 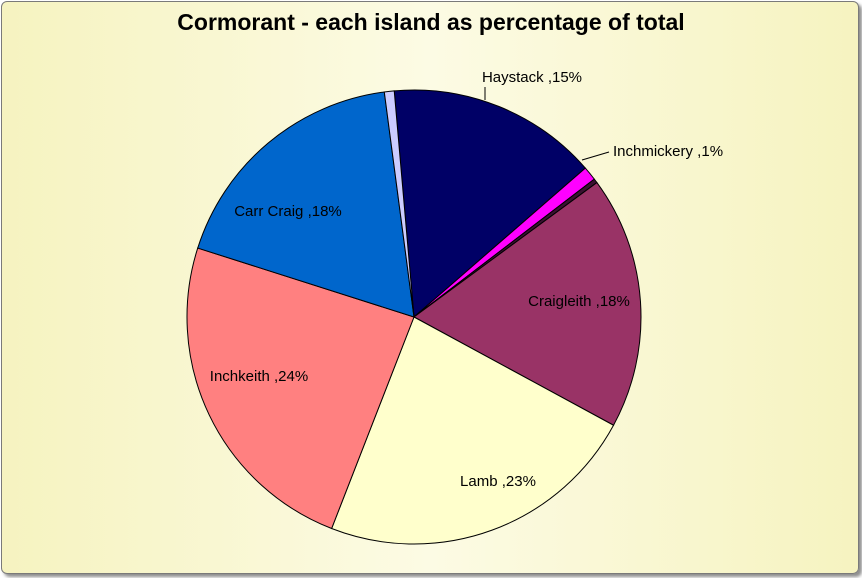 I want to click on slice-label-carr-craig: Carr Craig ,18%, so click(x=288, y=211).